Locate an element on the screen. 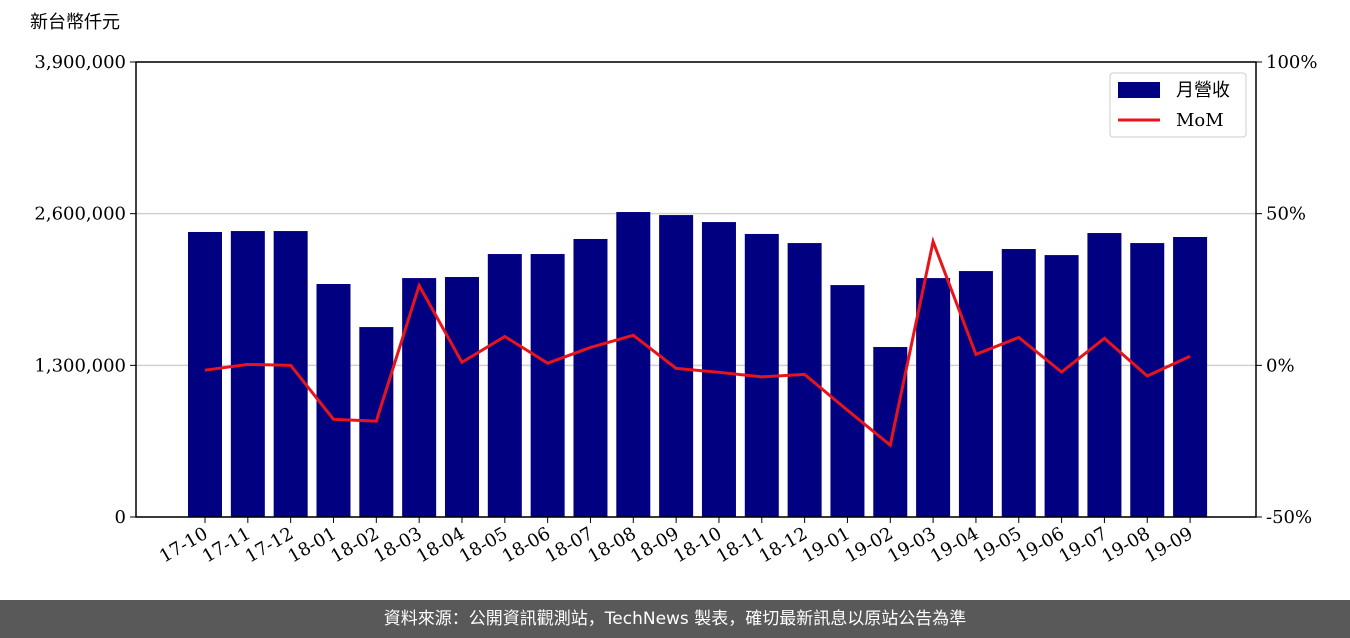  x-tick-label: 19-05 is located at coordinates (997, 545).